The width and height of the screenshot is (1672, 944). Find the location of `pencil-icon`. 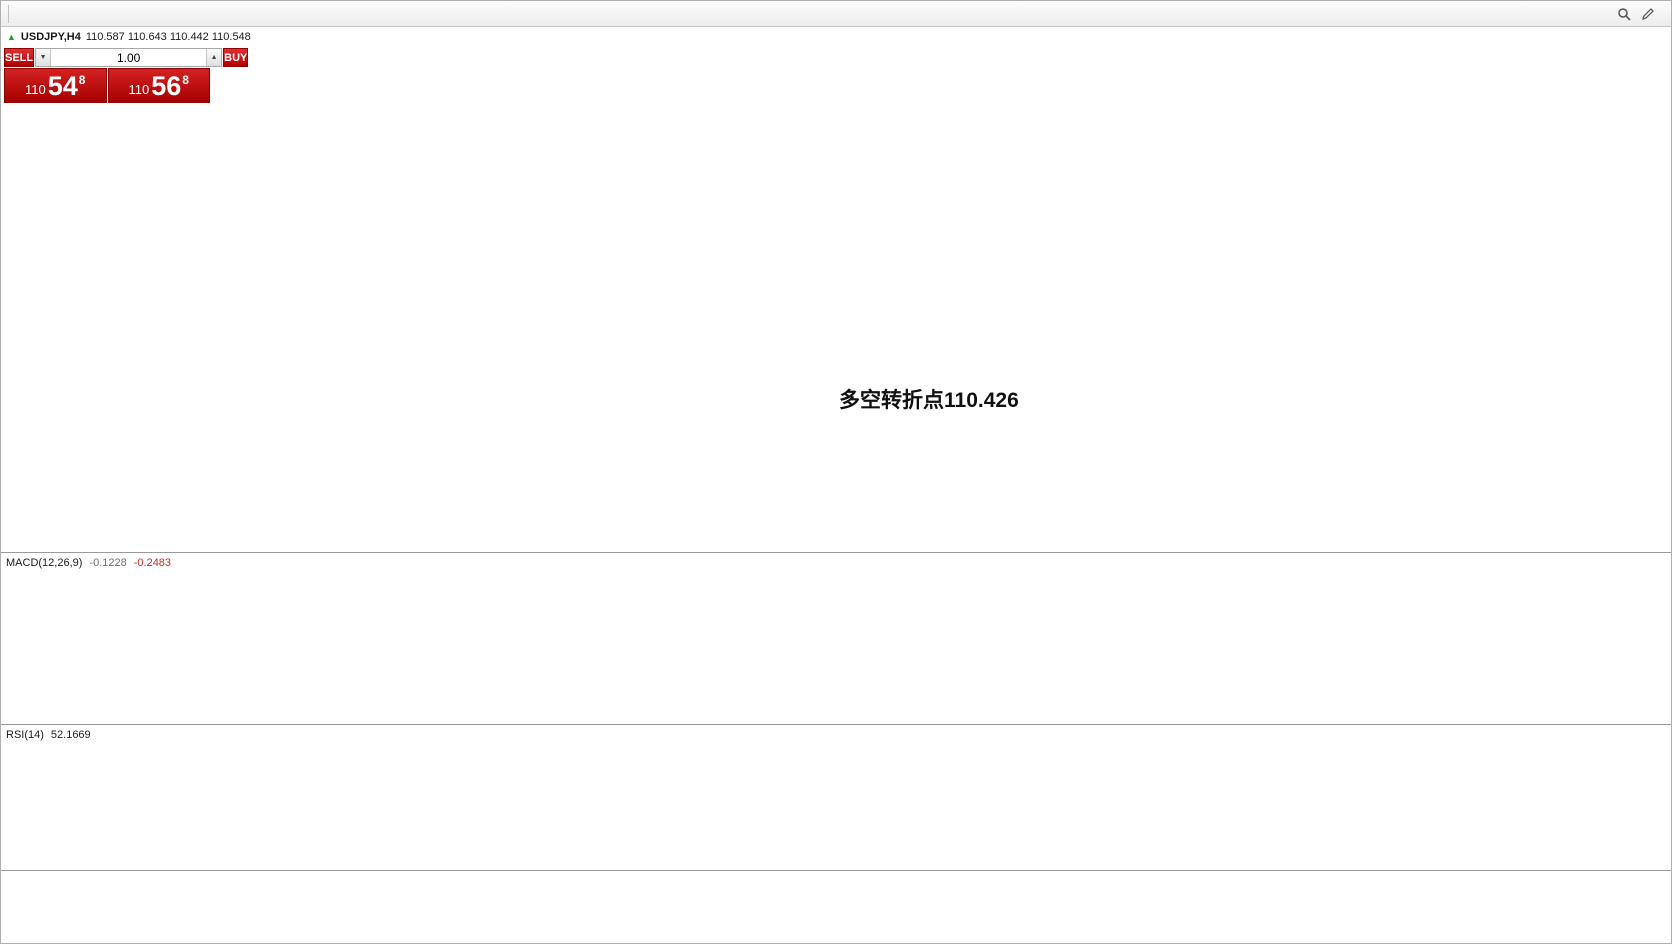

pencil-icon is located at coordinates (1648, 13).